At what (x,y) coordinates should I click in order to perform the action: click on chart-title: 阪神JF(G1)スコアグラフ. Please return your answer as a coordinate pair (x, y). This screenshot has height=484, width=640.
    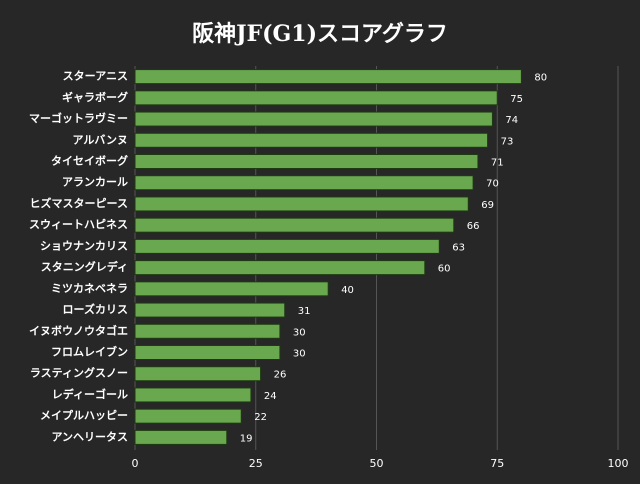
    Looking at the image, I should click on (320, 34).